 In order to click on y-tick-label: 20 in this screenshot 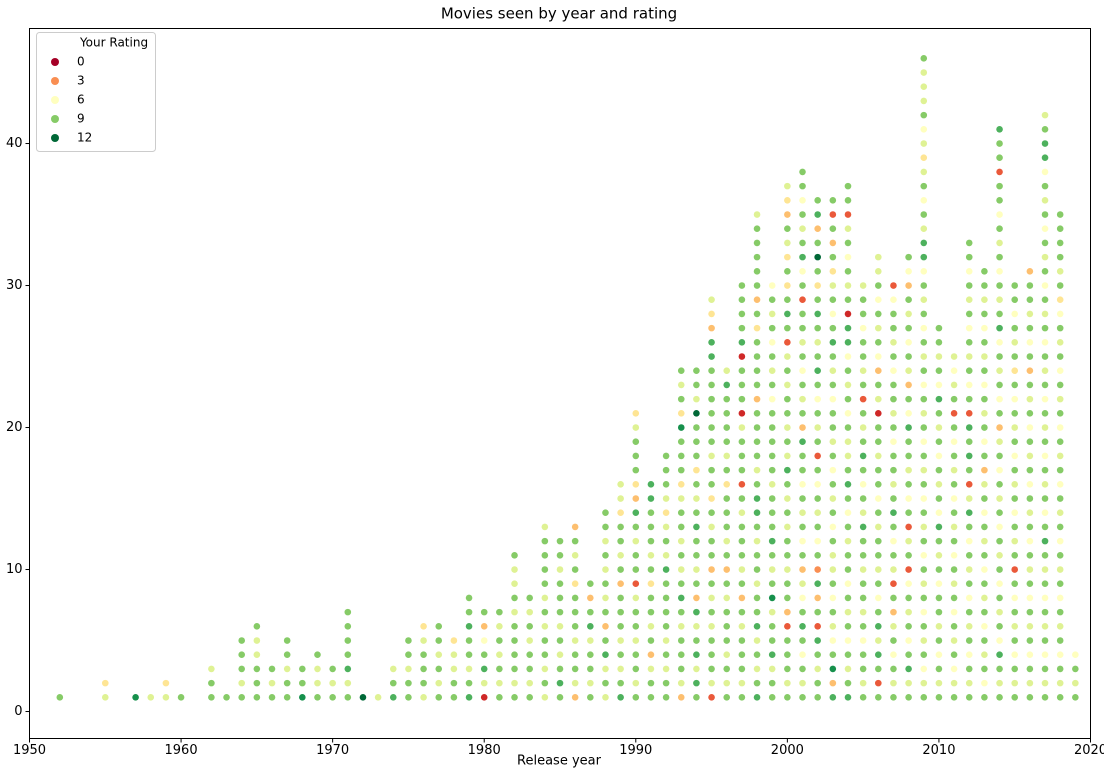, I will do `click(14, 427)`.